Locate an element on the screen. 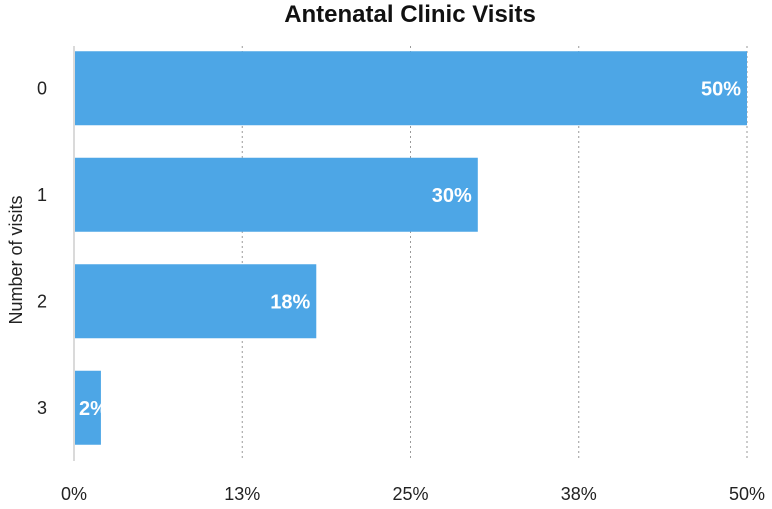  bar-value-label: 18% is located at coordinates (290, 302).